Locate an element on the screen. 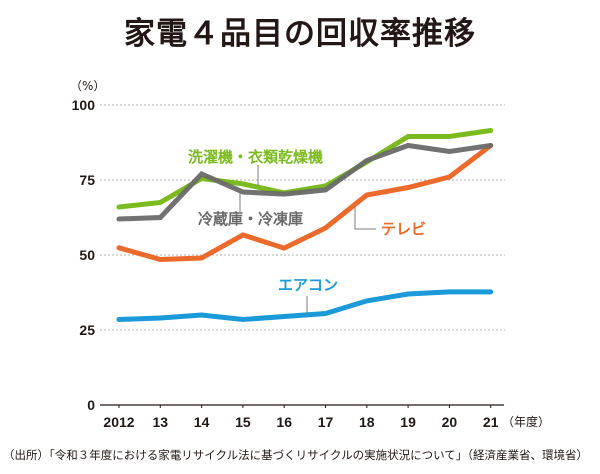  x-unit-label: （年度） is located at coordinates (526, 421).